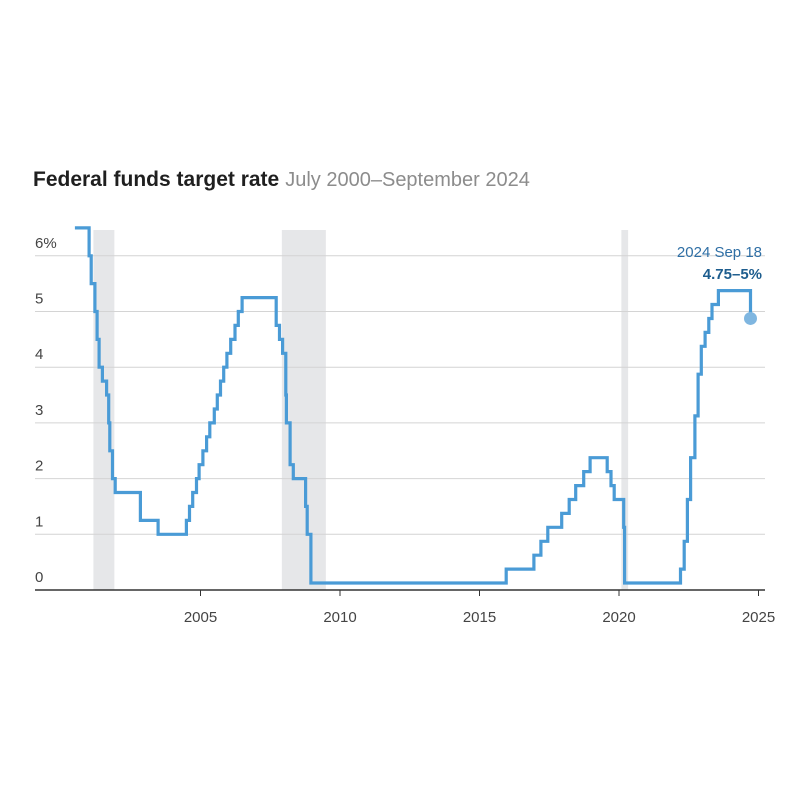 The width and height of the screenshot is (800, 800). Describe the element at coordinates (479, 617) in the screenshot. I see `x-tick-label-2015: 2015` at that location.